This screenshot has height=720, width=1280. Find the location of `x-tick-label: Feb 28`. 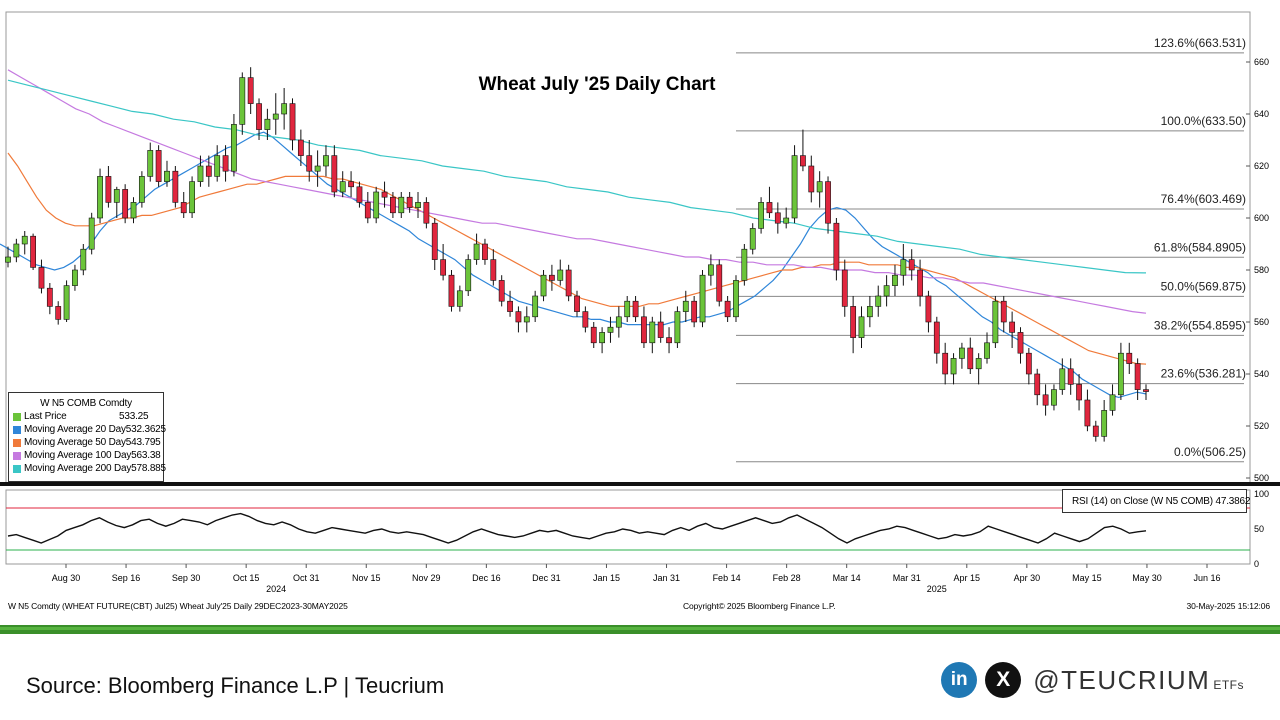

x-tick-label: Feb 28 is located at coordinates (787, 578).